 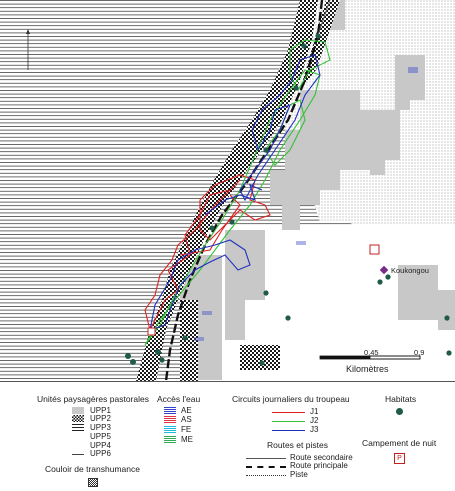 What do you see at coordinates (28, 49) in the screenshot?
I see `north-arrow-icon` at bounding box center [28, 49].